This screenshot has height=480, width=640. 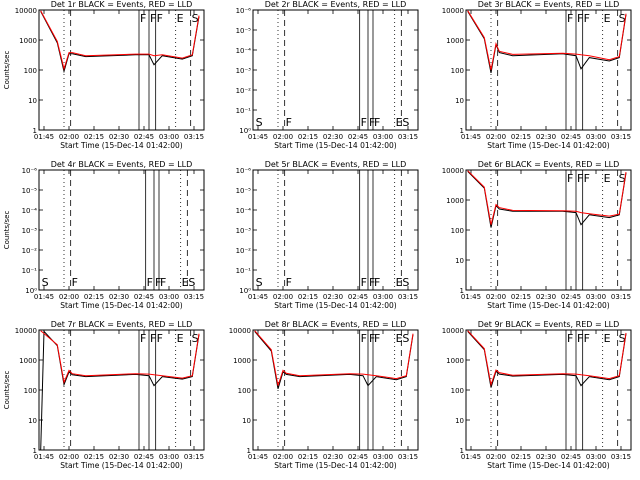 I want to click on y-tick-label: 10⁻², so click(x=244, y=91).